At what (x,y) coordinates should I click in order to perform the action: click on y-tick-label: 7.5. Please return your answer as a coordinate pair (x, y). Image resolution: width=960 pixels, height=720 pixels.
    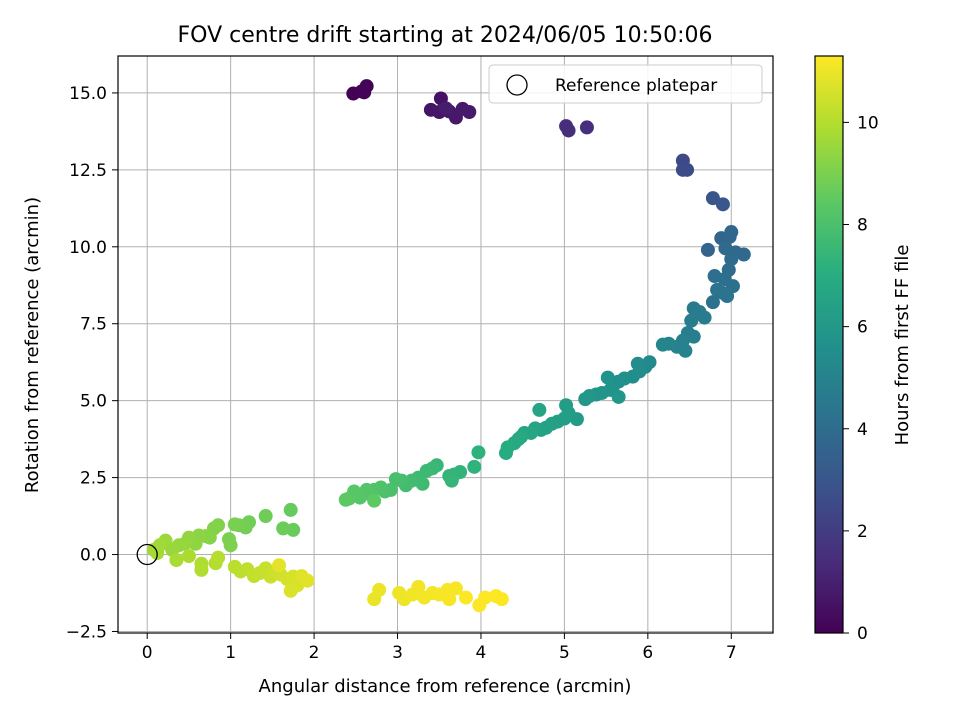
    Looking at the image, I should click on (93, 325).